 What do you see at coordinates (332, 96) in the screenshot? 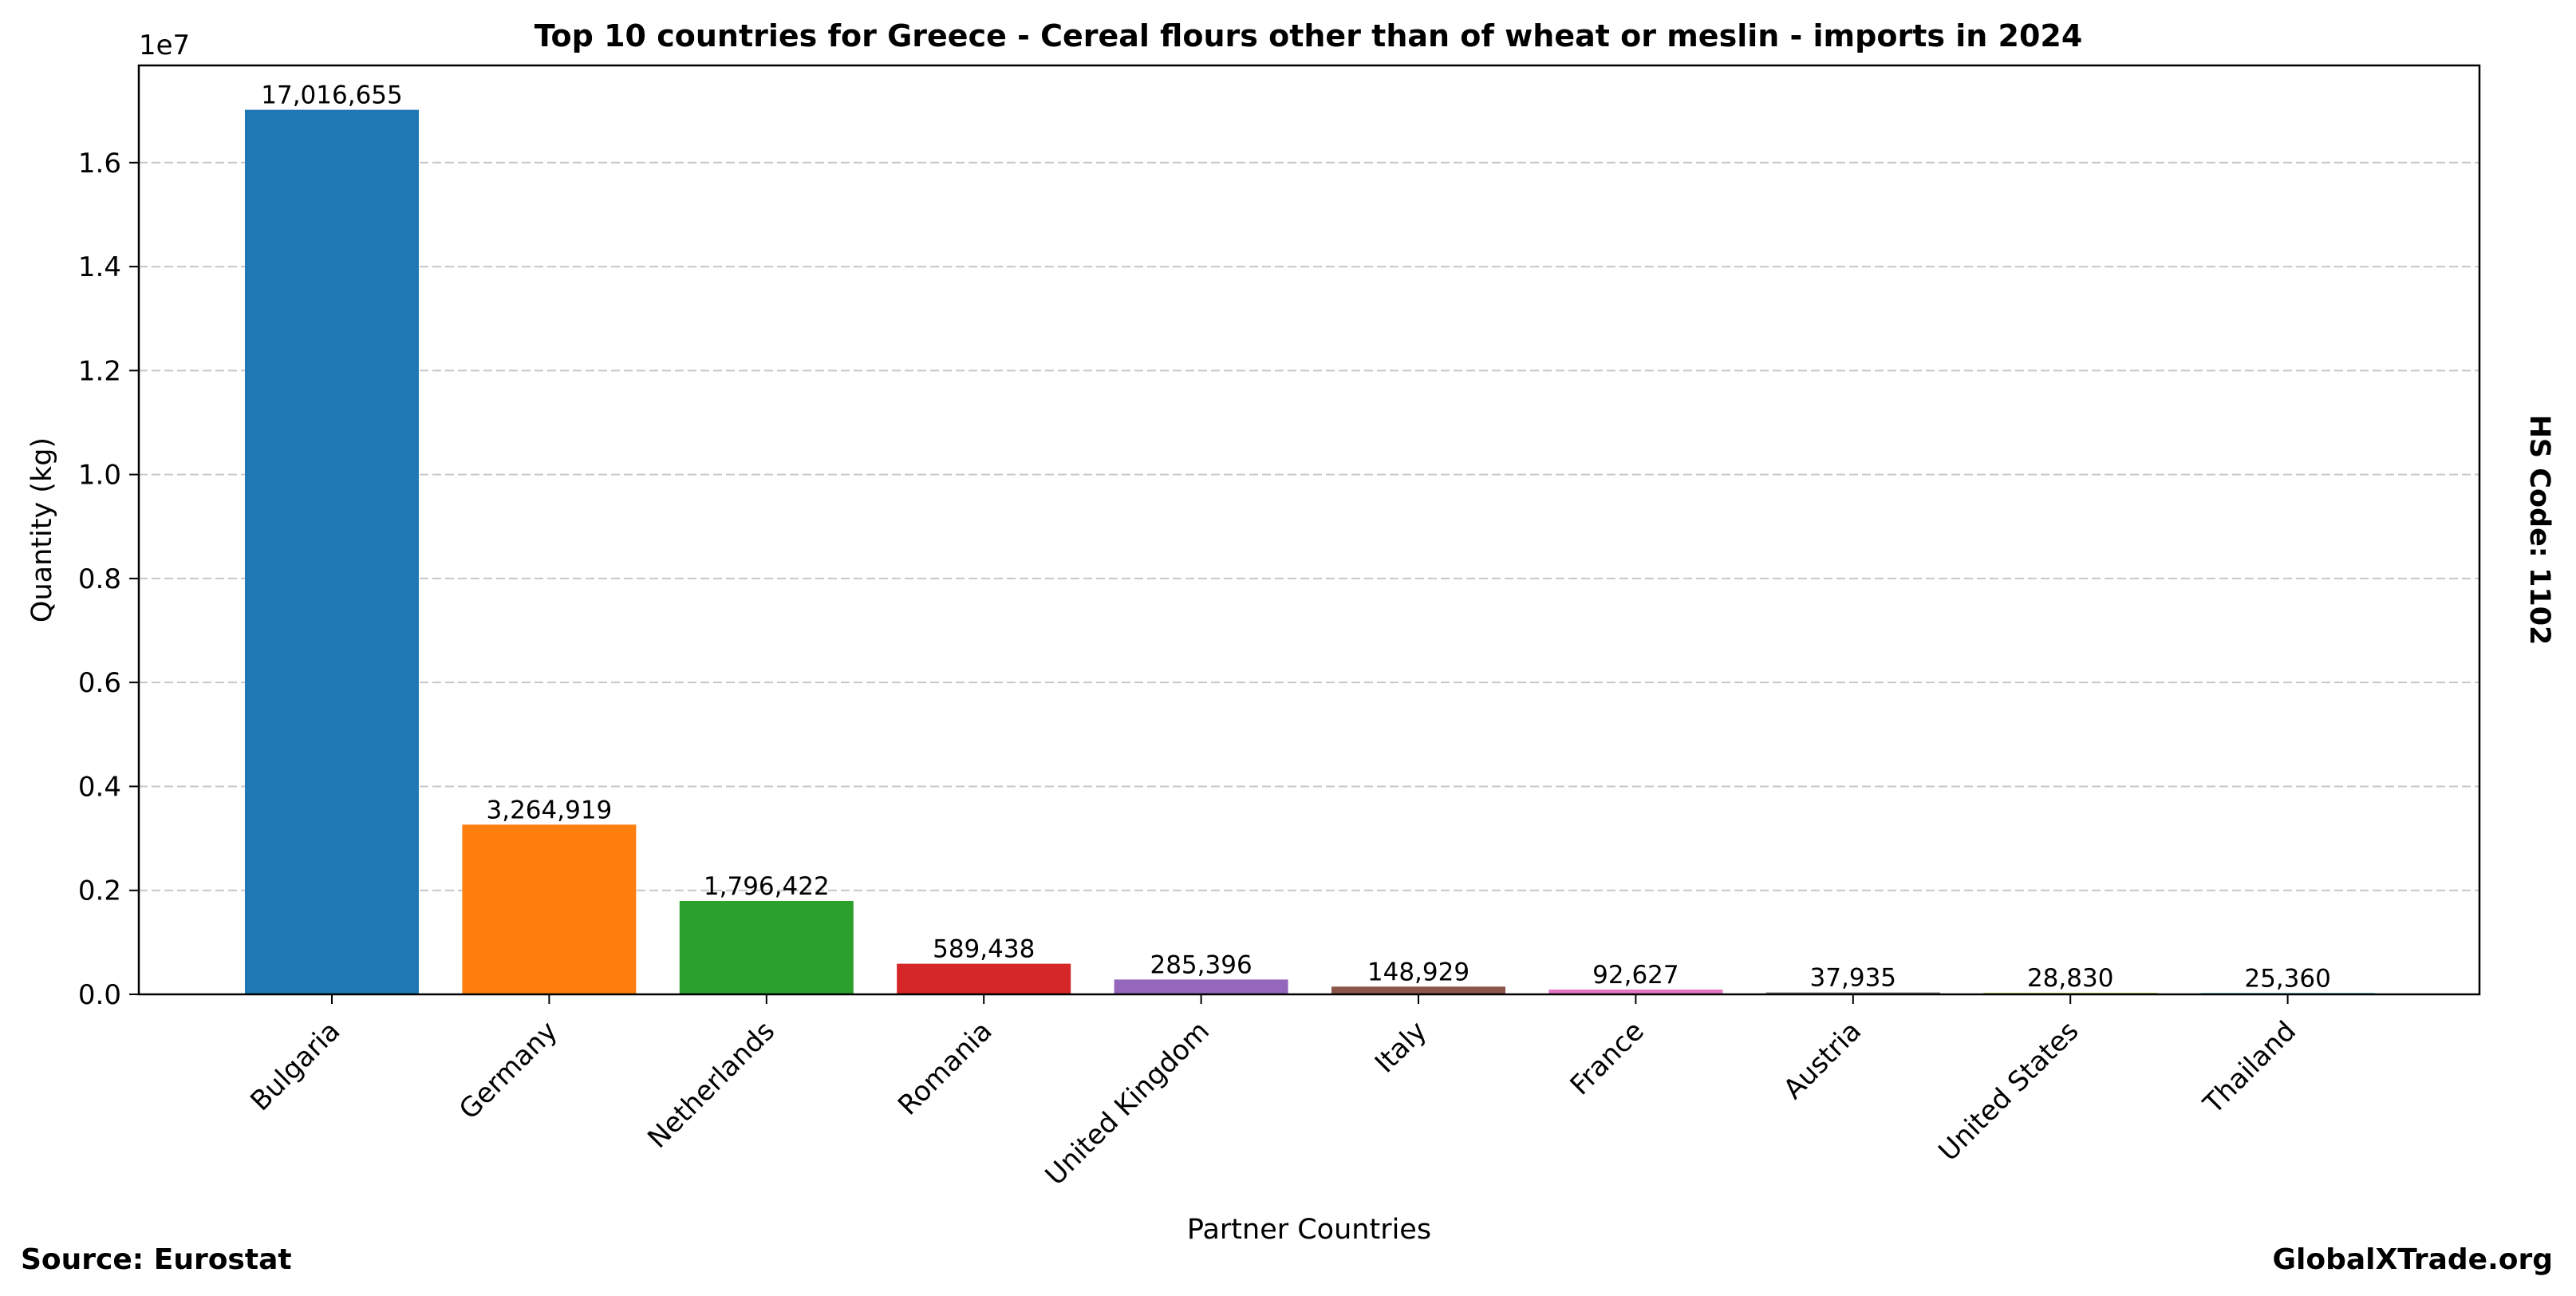
I see `bar-value-label: 17,016,655` at bounding box center [332, 96].